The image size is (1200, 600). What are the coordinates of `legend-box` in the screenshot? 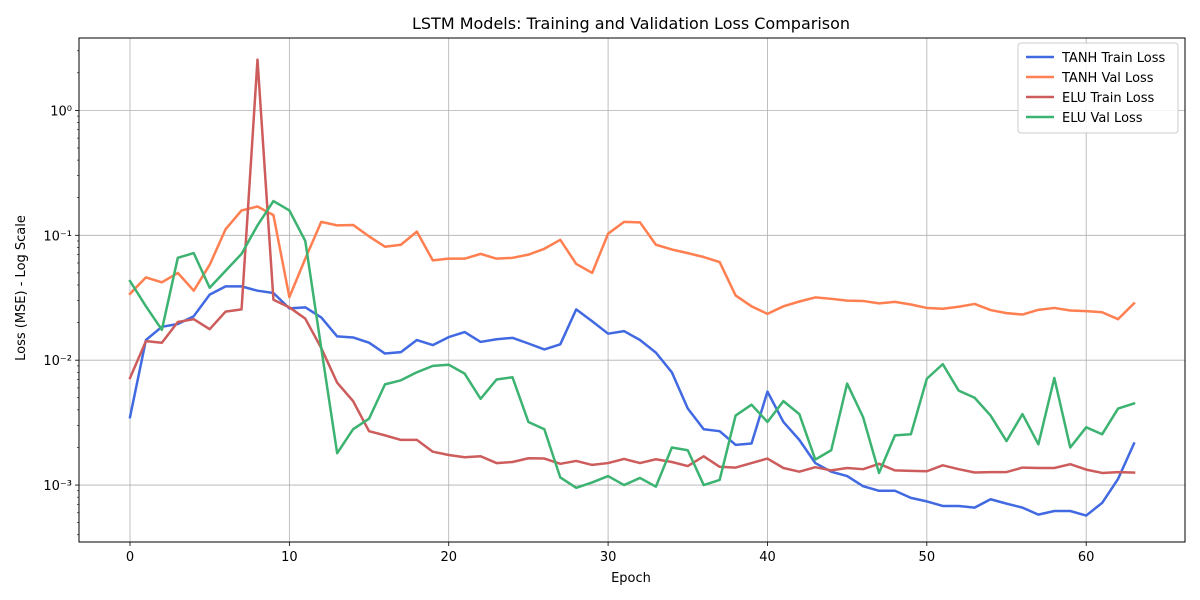 It's located at (1098, 88).